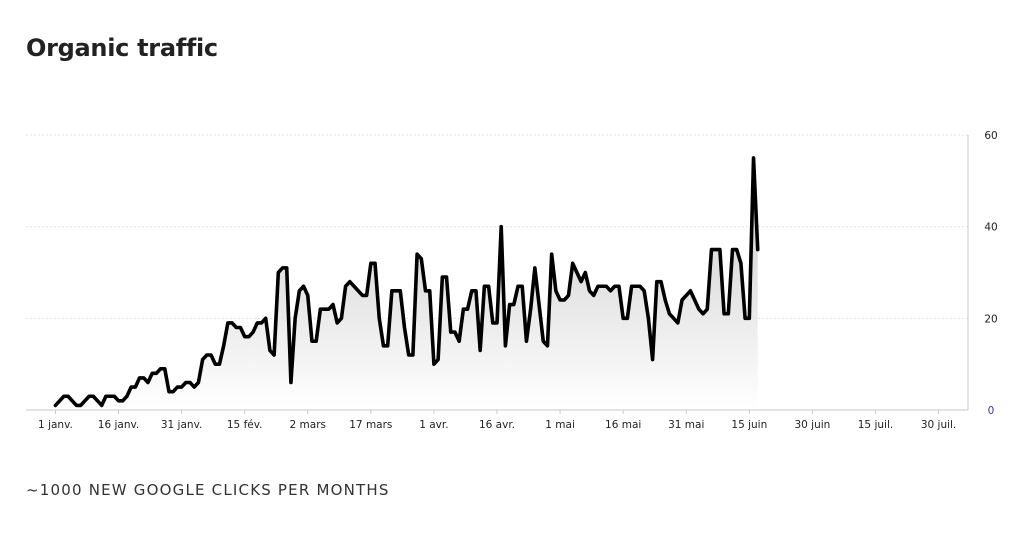  What do you see at coordinates (497, 425) in the screenshot?
I see `x-tick-label: 16 avr.` at bounding box center [497, 425].